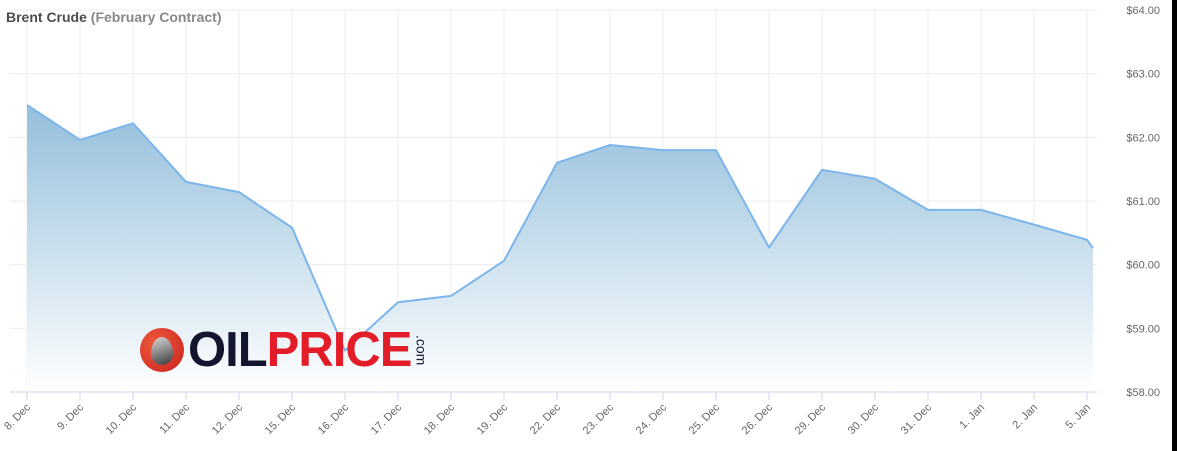 The image size is (1177, 451). What do you see at coordinates (387, 419) in the screenshot?
I see `x-tick-label: 17. Dec` at bounding box center [387, 419].